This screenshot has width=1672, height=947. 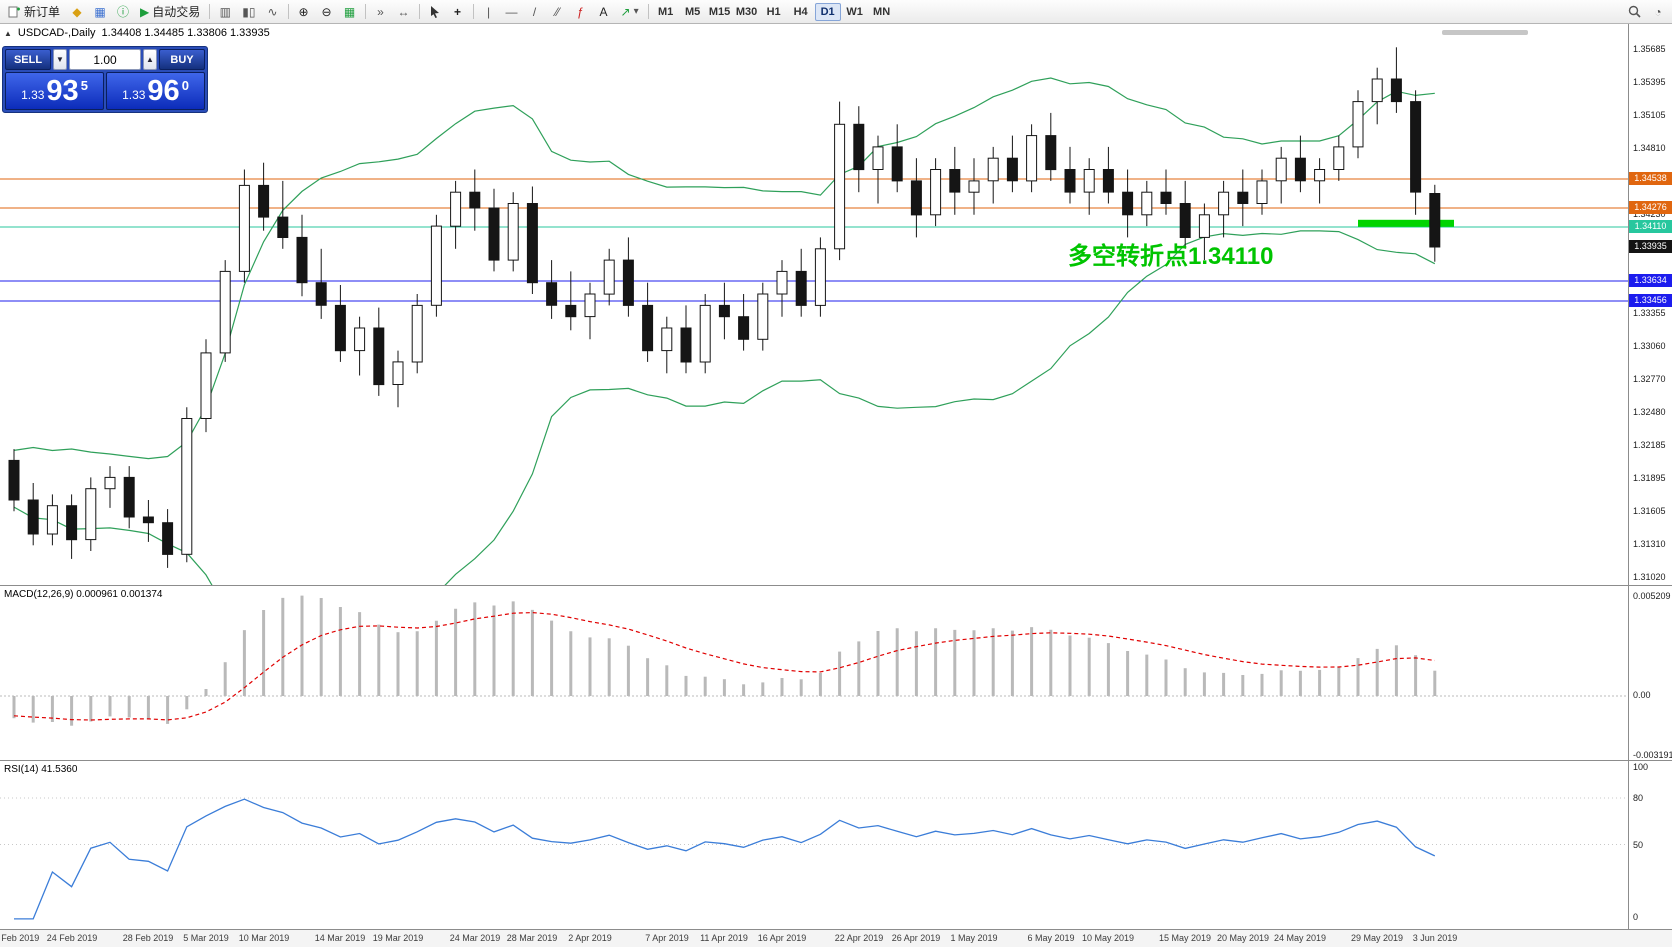 I want to click on fibonacci-tool-button: ƒ, so click(x=581, y=12).